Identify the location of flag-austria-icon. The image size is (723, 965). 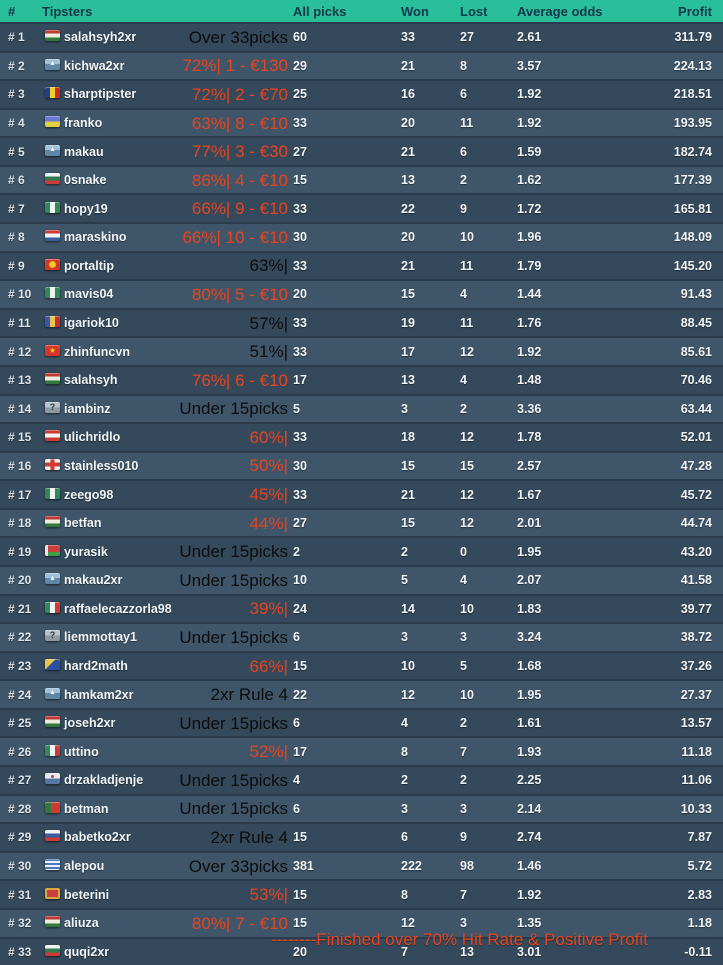
(52, 436).